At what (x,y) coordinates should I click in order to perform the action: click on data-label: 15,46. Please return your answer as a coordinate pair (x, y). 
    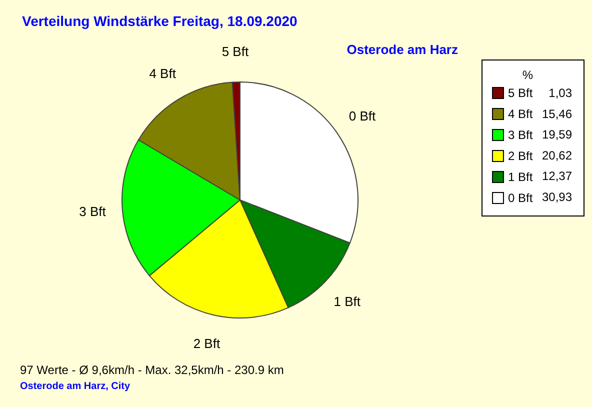
    Looking at the image, I should click on (557, 113).